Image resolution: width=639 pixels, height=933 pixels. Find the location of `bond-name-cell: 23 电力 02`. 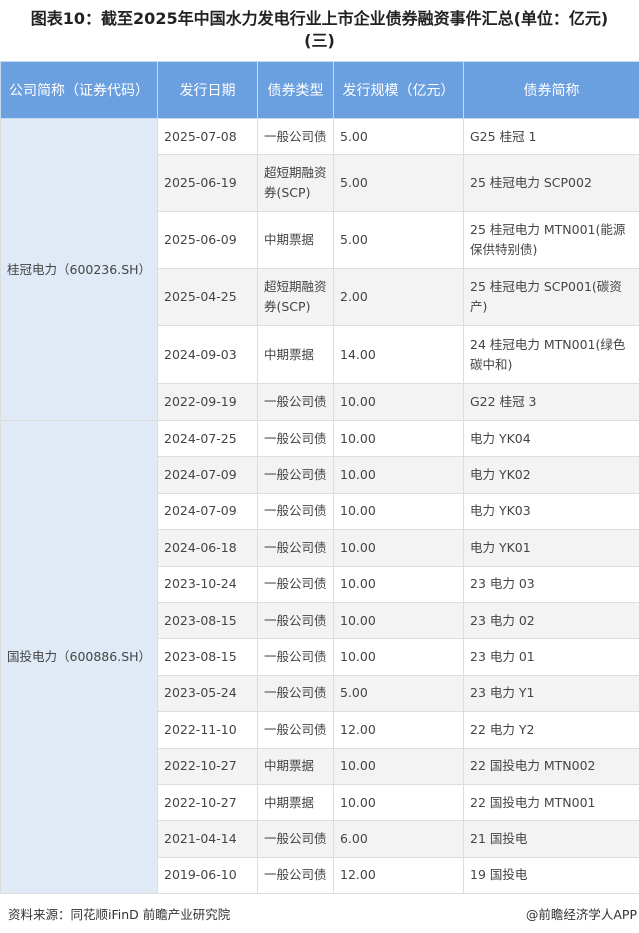

bond-name-cell: 23 电力 02 is located at coordinates (551, 620).